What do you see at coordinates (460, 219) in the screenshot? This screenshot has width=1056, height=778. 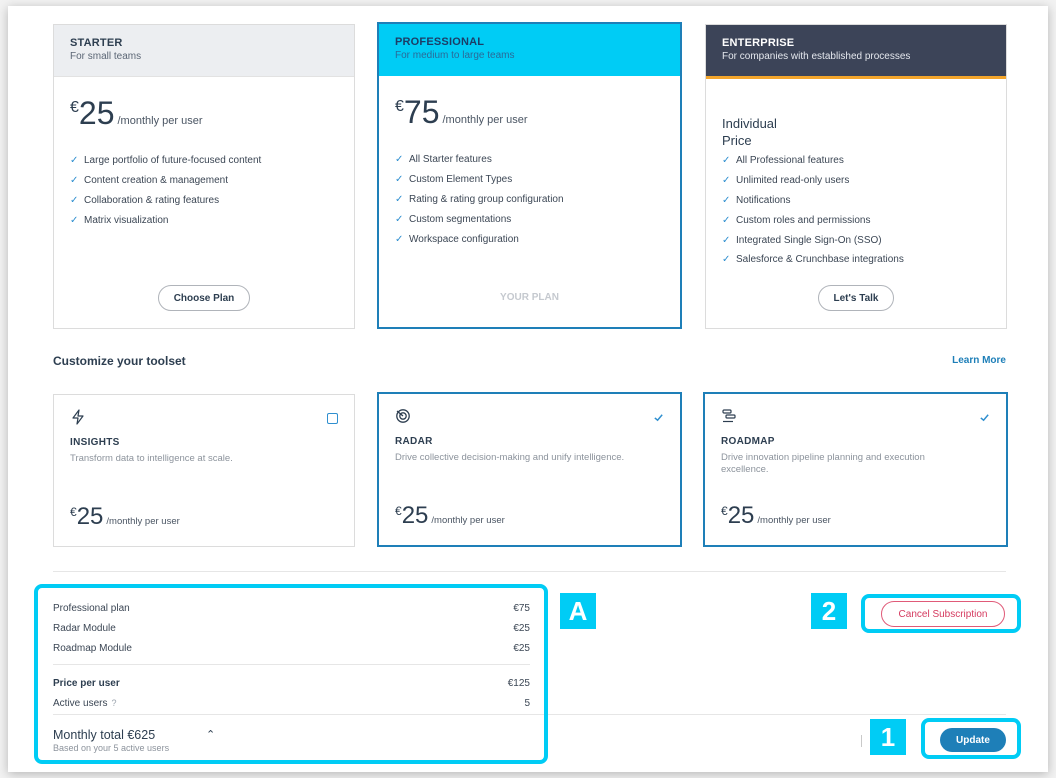 I see `feature-text: Custom segmentations` at bounding box center [460, 219].